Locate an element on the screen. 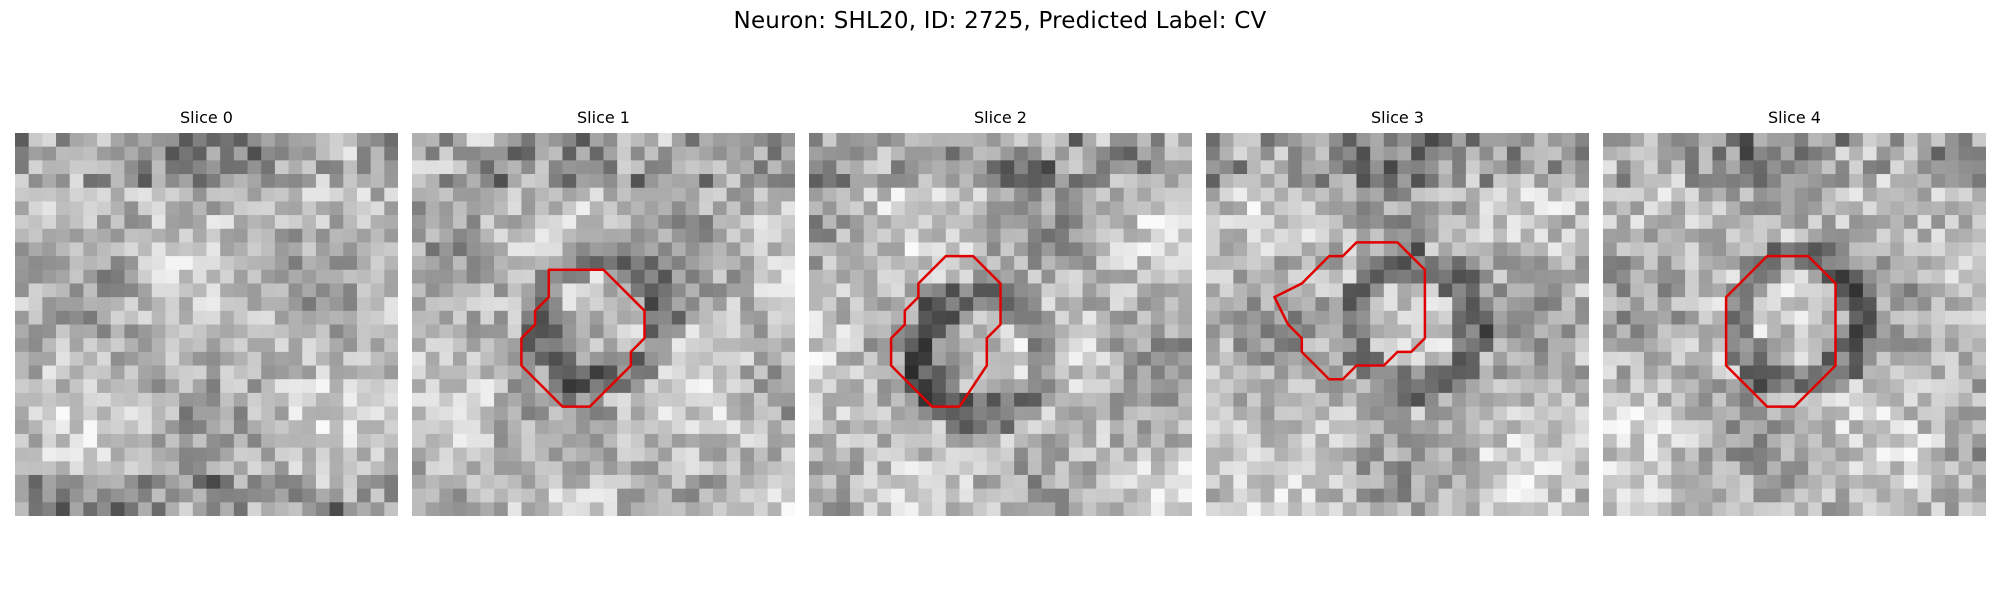  slice-title: Slice 0 is located at coordinates (206, 117).